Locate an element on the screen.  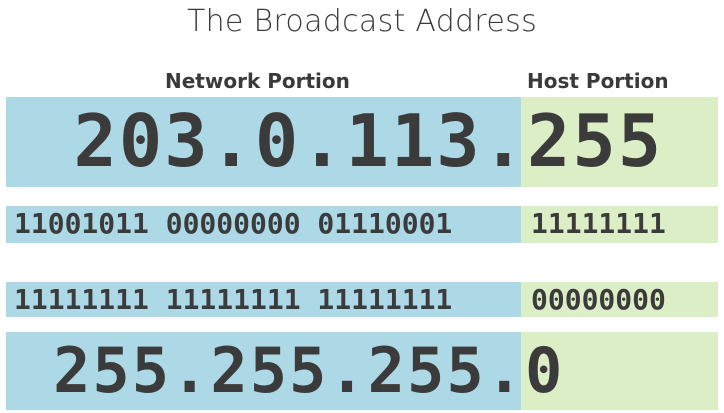
network-bits: 11001011 00000000 01110001 is located at coordinates (233, 223).